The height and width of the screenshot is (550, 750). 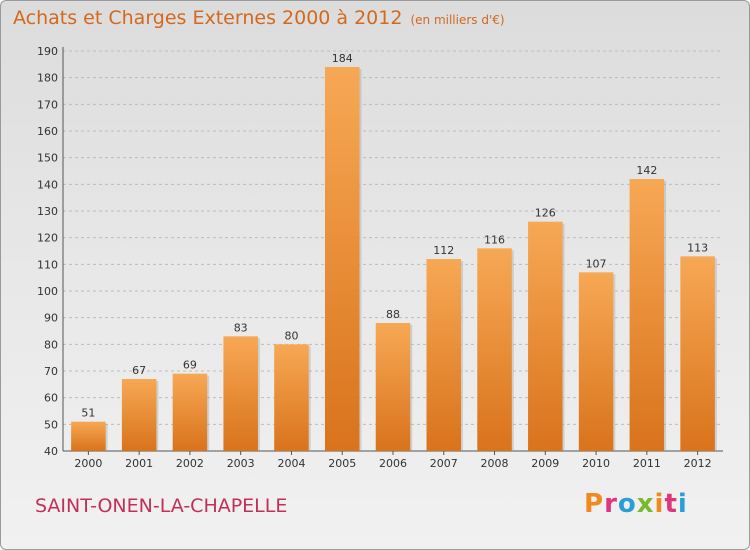 What do you see at coordinates (645, 504) in the screenshot?
I see `logo-letter: x` at bounding box center [645, 504].